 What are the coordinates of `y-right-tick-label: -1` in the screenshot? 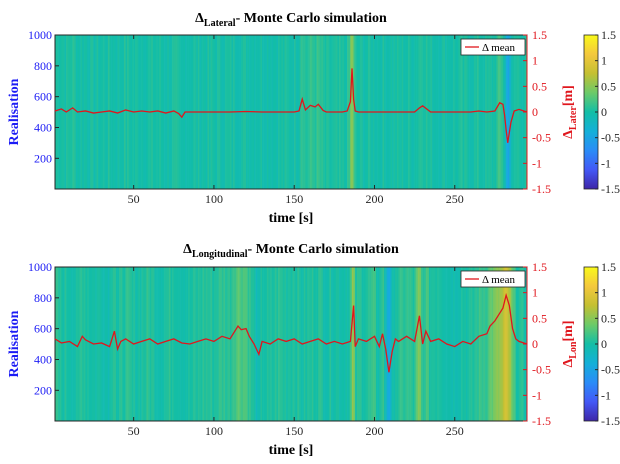 It's located at (537, 395).